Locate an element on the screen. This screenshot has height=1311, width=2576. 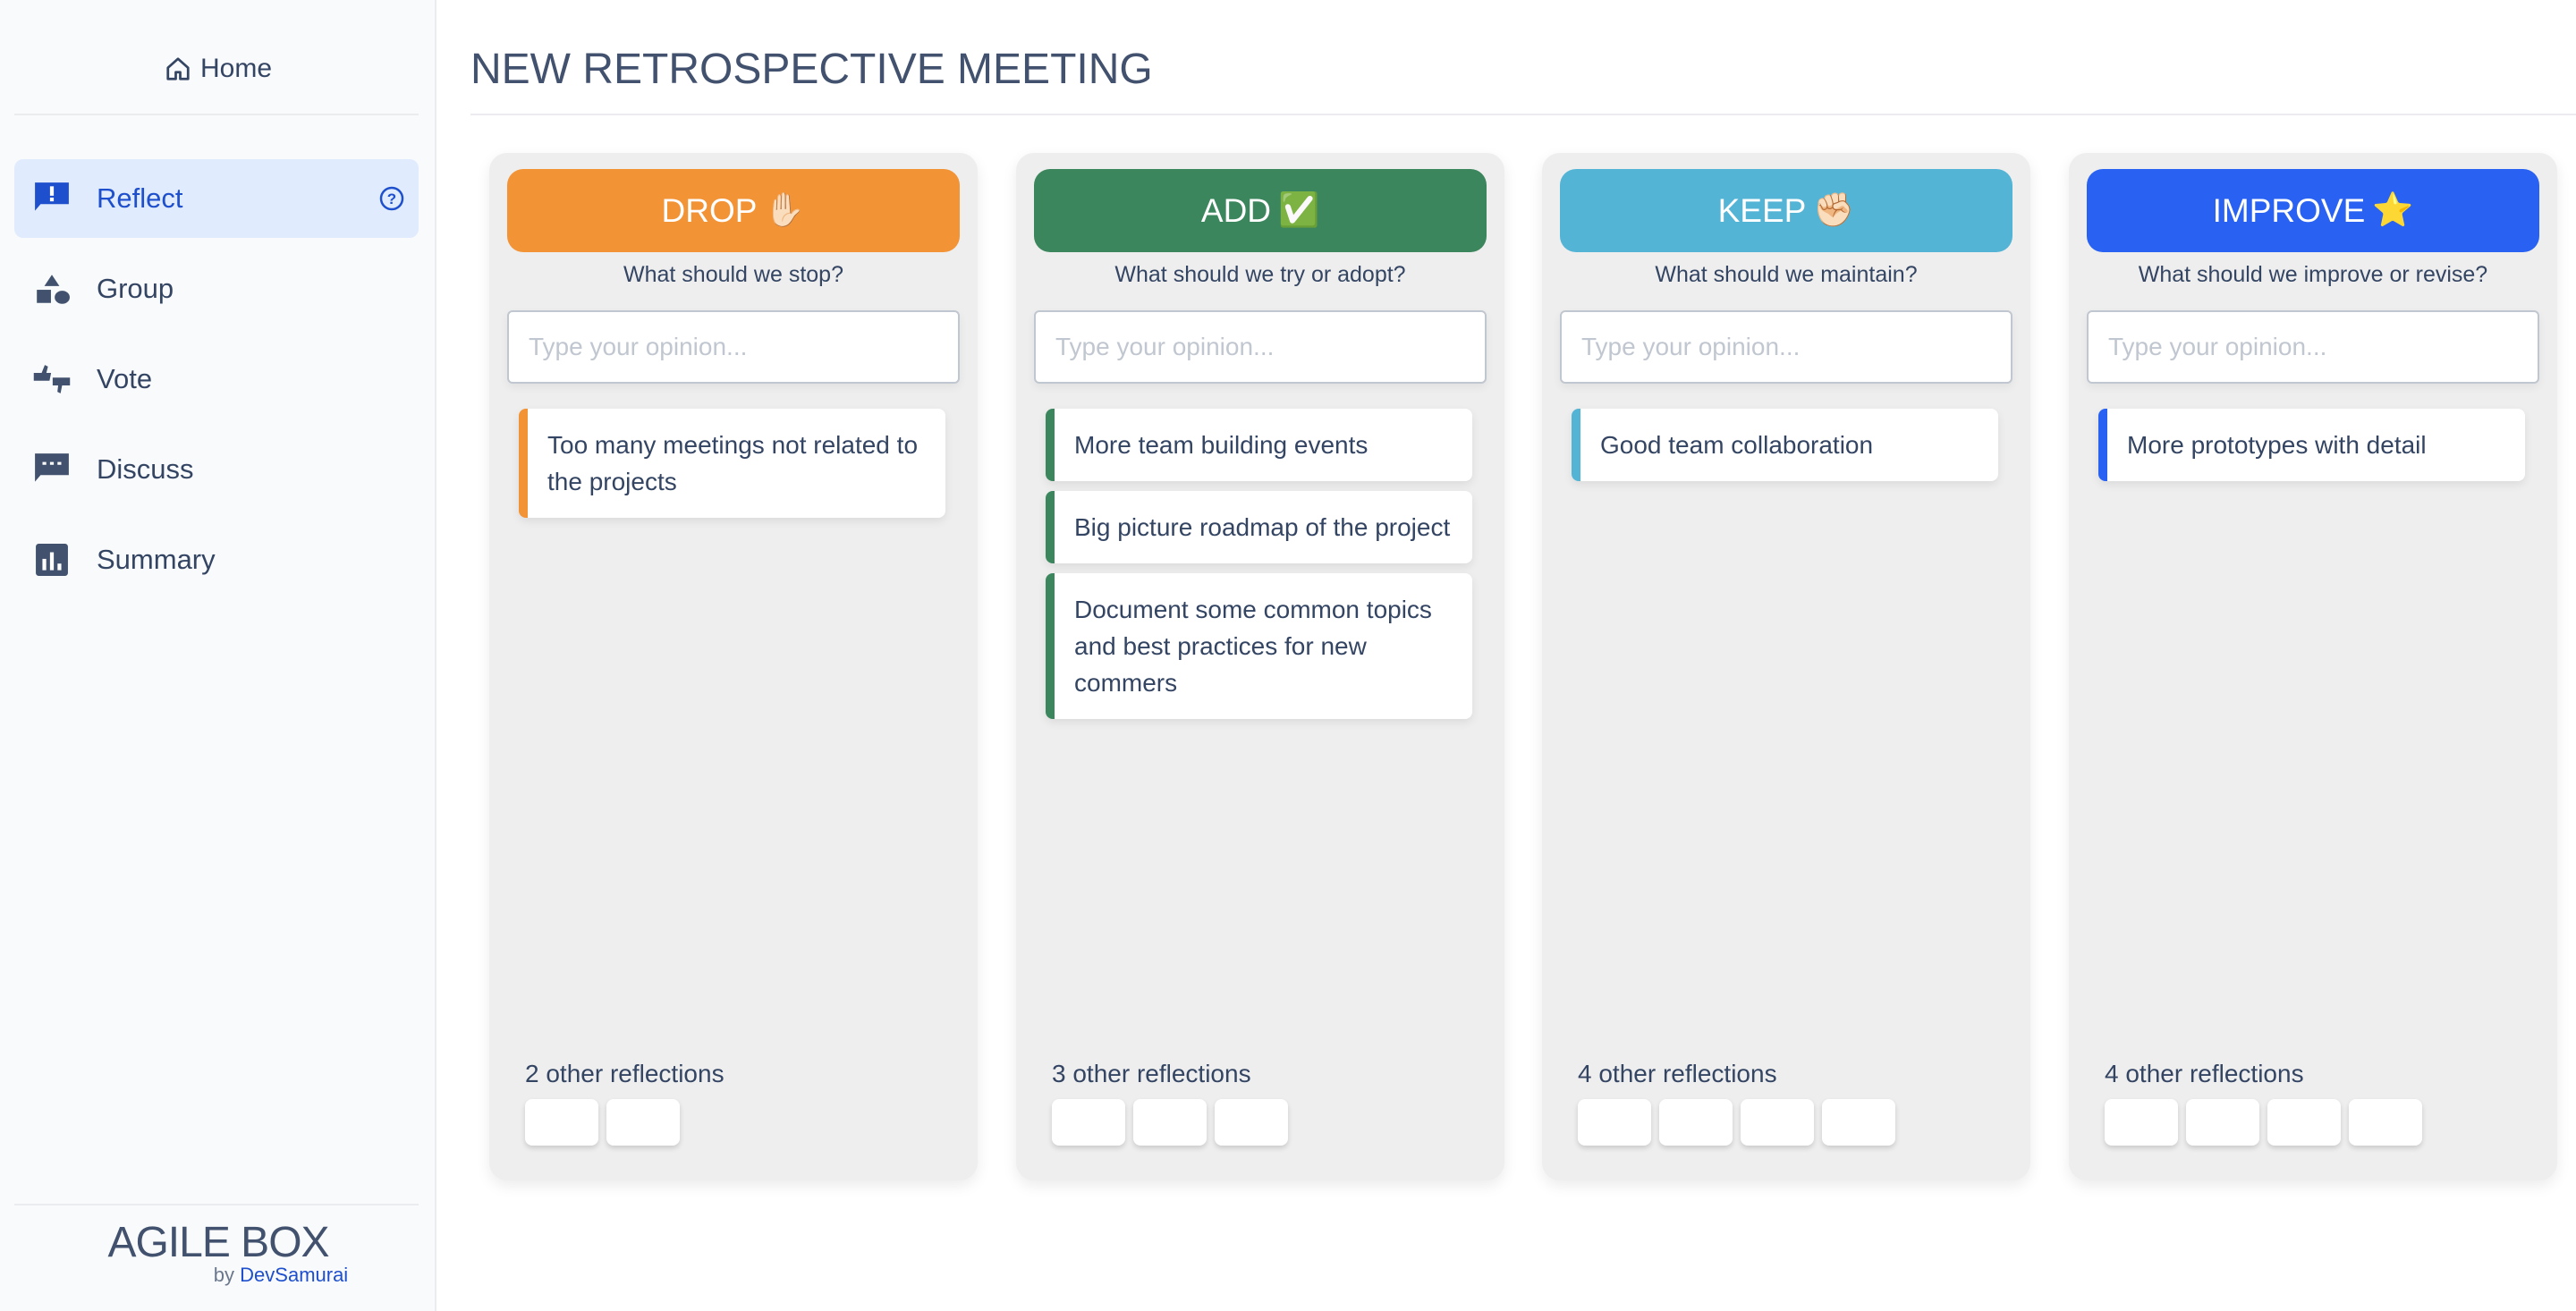
sidebar-item-summary: Summary is located at coordinates (216, 559).